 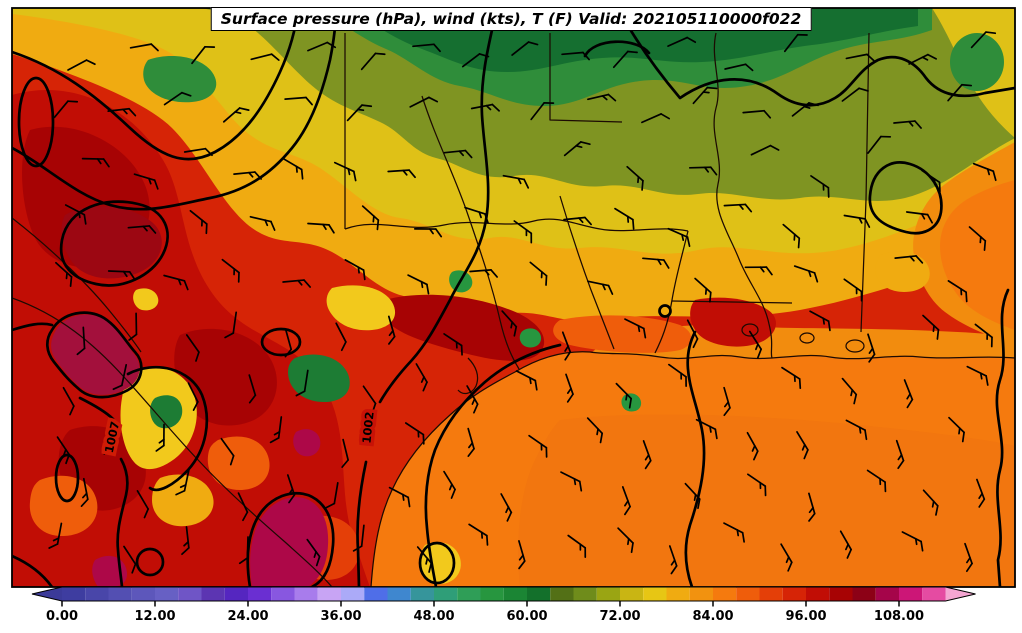 What do you see at coordinates (77, 285) in the screenshot?
I see `boundary-pecos-river` at bounding box center [77, 285].